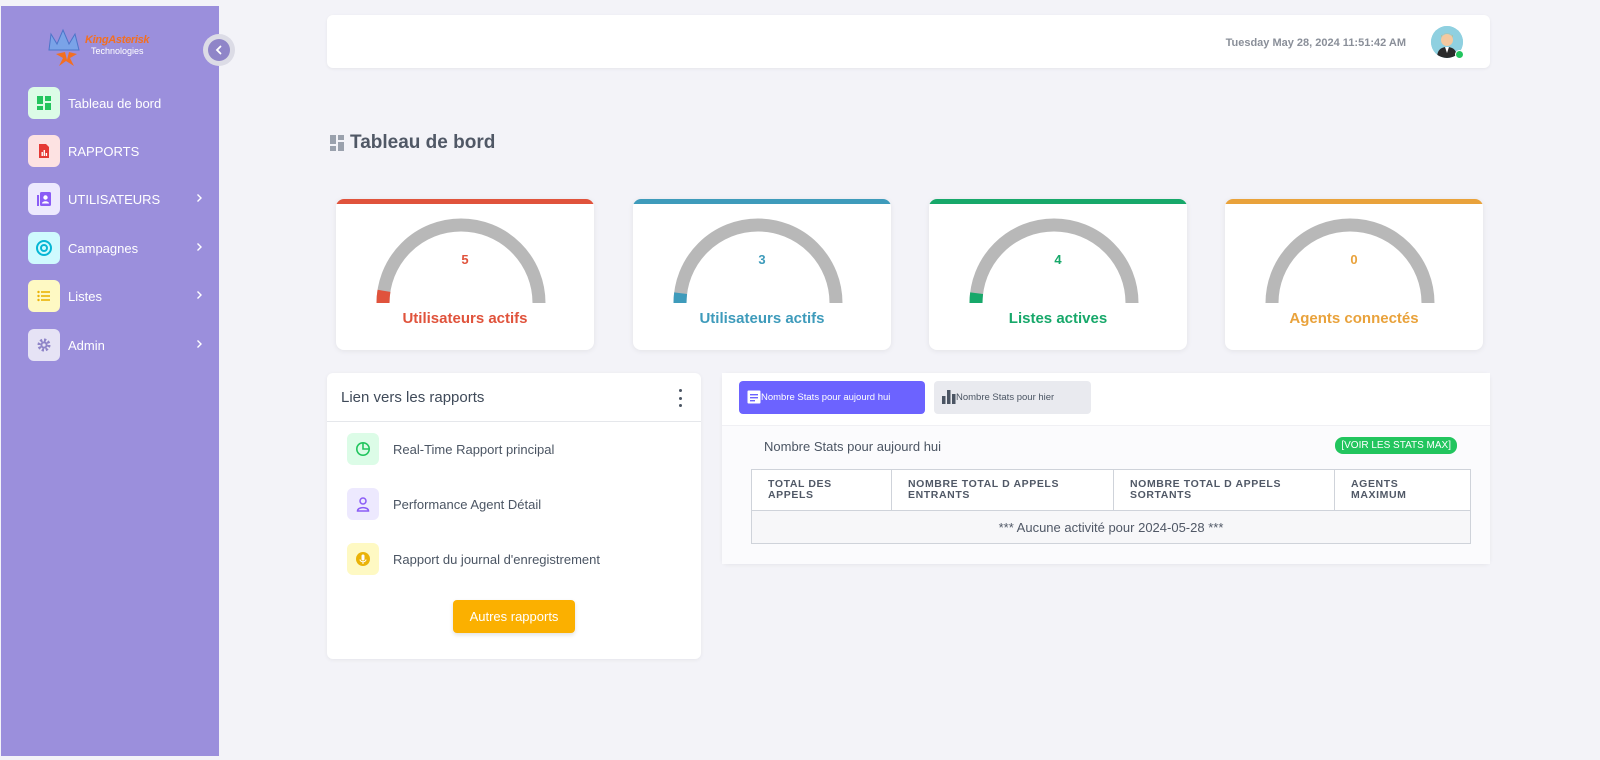 The height and width of the screenshot is (760, 1600). I want to click on reports-card-title: Lien vers les rapports, so click(413, 397).